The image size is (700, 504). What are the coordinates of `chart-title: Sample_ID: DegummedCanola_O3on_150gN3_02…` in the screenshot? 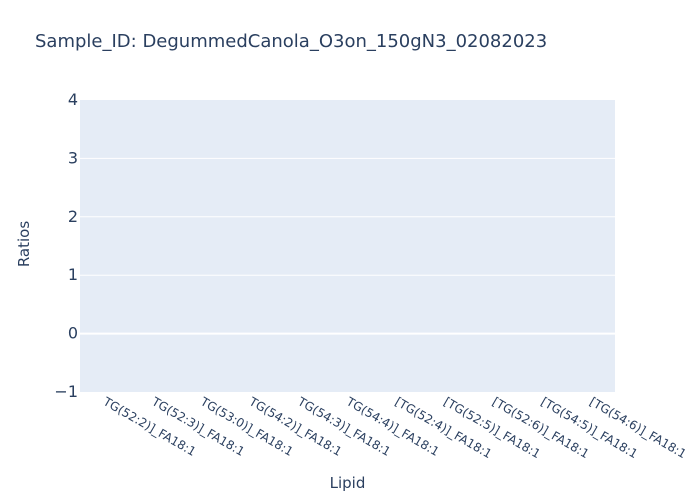 It's located at (291, 41).